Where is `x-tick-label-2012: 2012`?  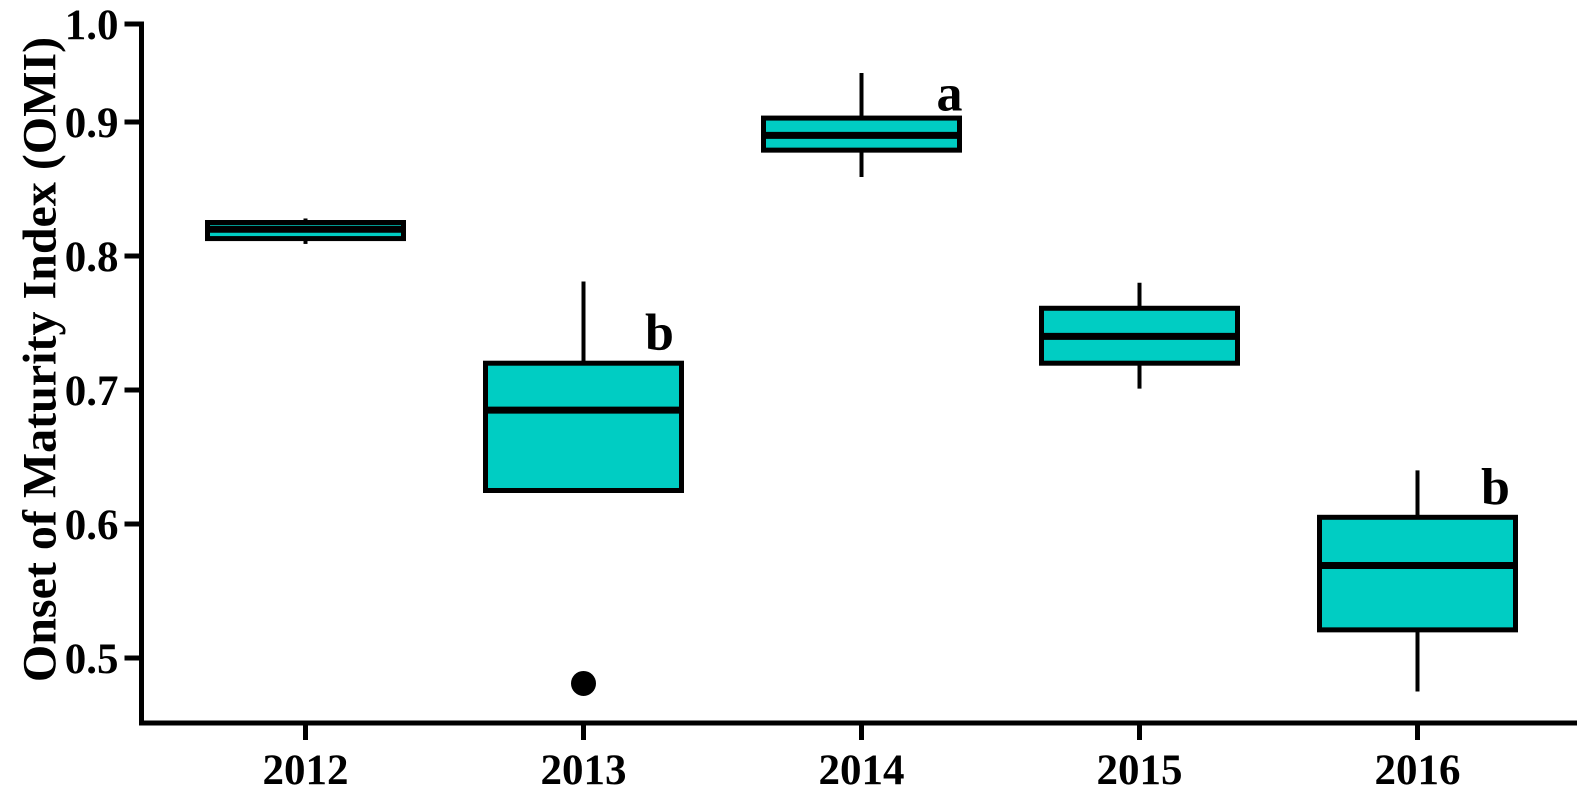
x-tick-label-2012: 2012 is located at coordinates (306, 770).